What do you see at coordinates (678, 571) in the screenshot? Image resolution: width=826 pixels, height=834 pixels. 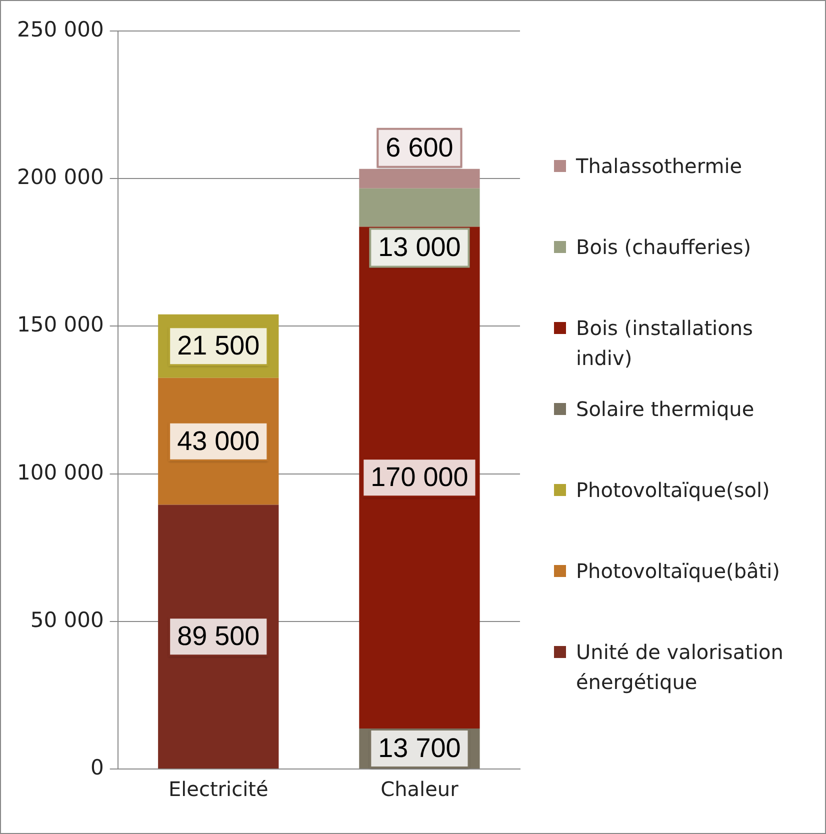 I see `legend-label: Photovoltaïque(bâti)` at bounding box center [678, 571].